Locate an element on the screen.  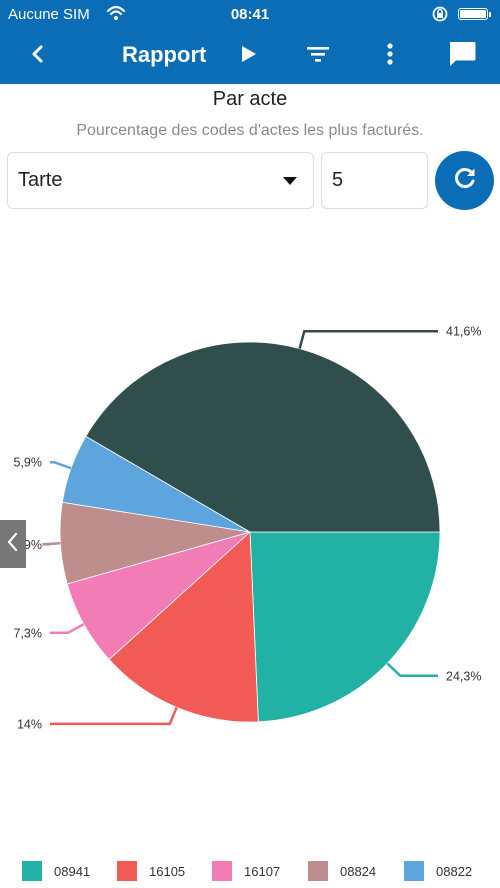
more-vert-icon is located at coordinates (390, 56).